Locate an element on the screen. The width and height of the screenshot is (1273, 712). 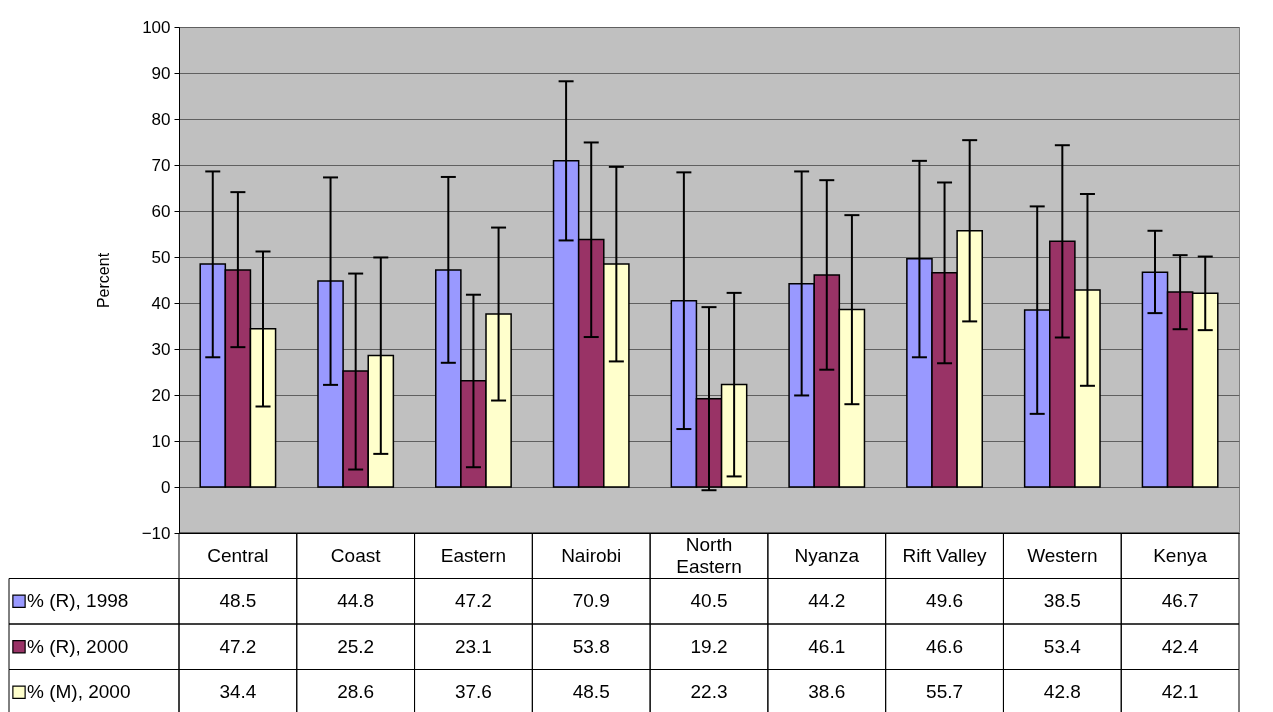
x-tick-label: Central is located at coordinates (238, 555).